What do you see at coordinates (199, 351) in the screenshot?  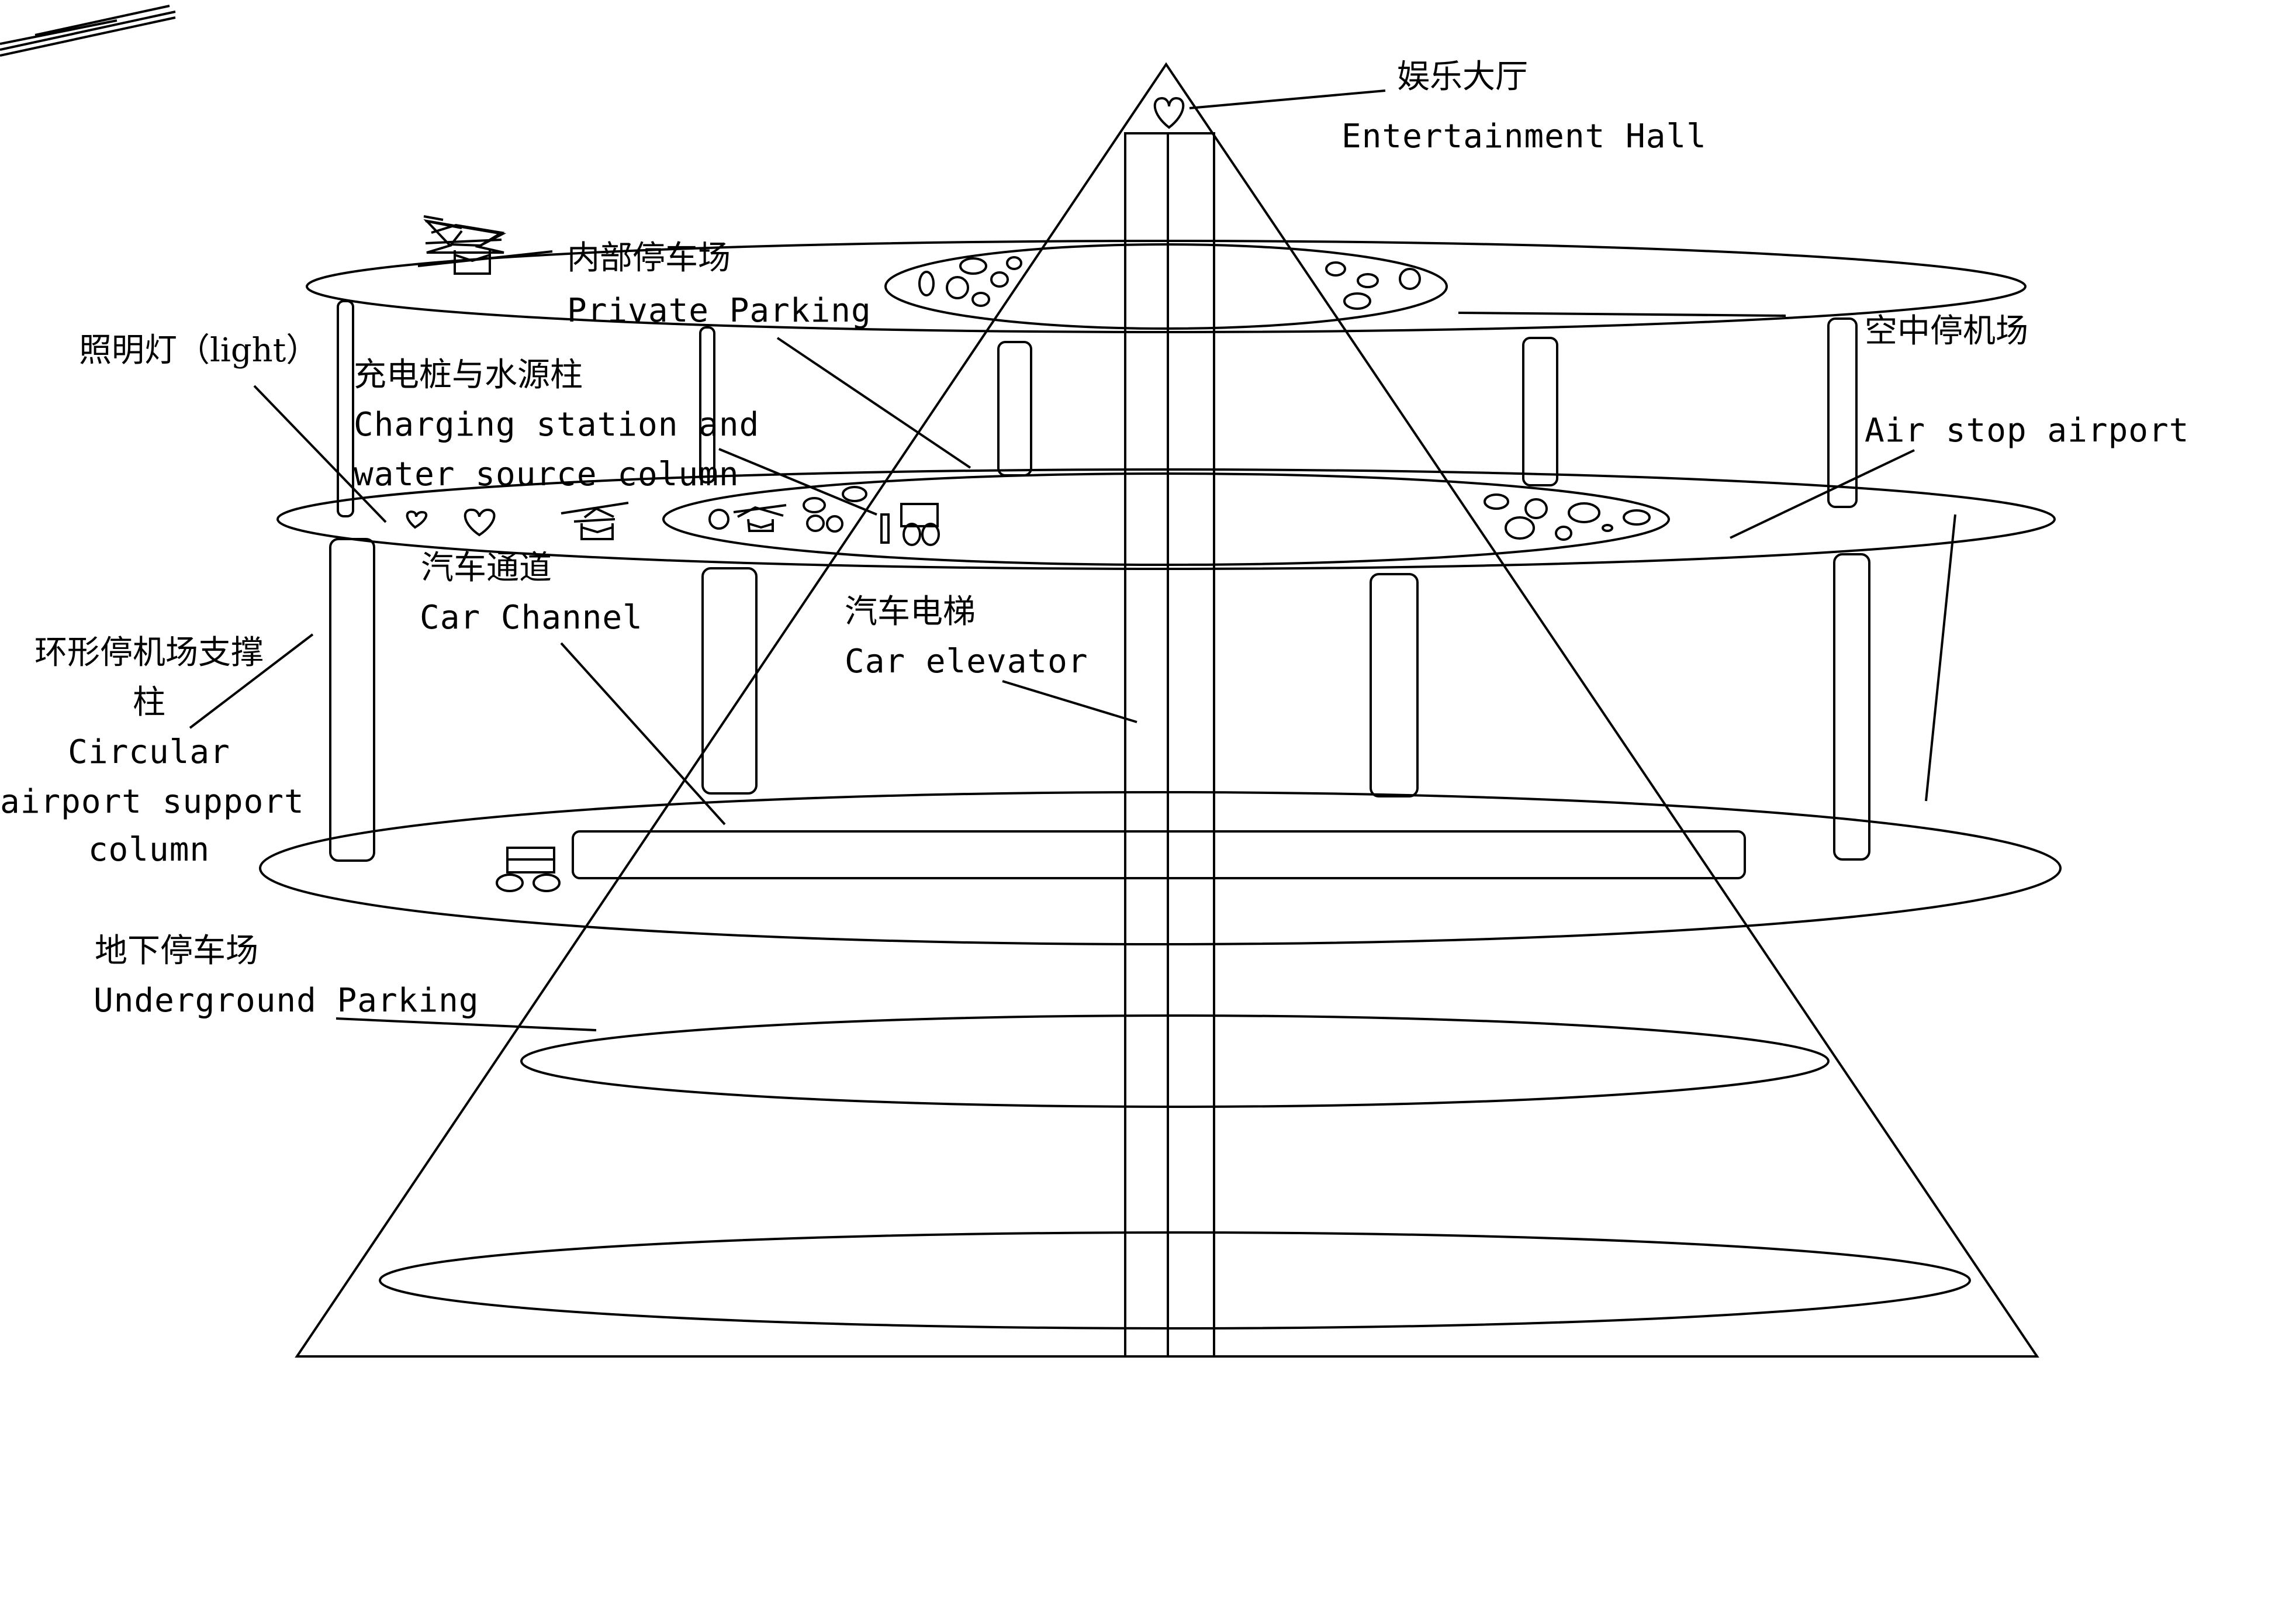 I see `light-label: 照明灯（light）` at bounding box center [199, 351].